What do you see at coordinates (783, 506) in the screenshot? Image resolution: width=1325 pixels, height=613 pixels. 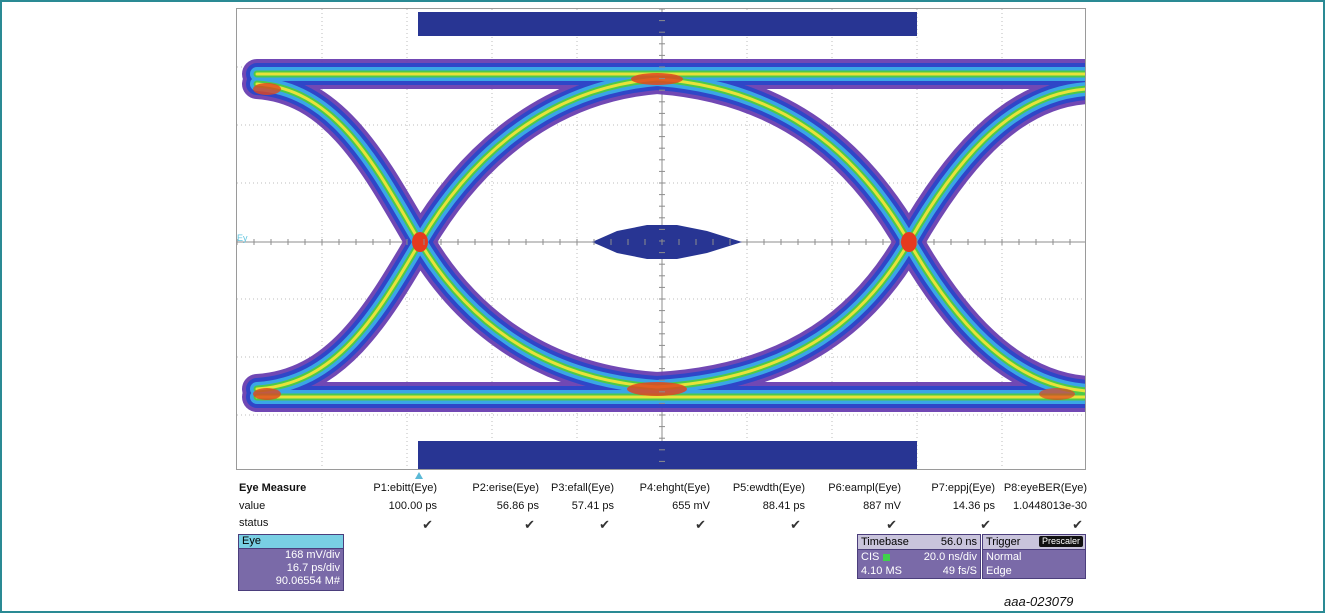 I see `param-value-p5: 88.41 ps` at bounding box center [783, 506].